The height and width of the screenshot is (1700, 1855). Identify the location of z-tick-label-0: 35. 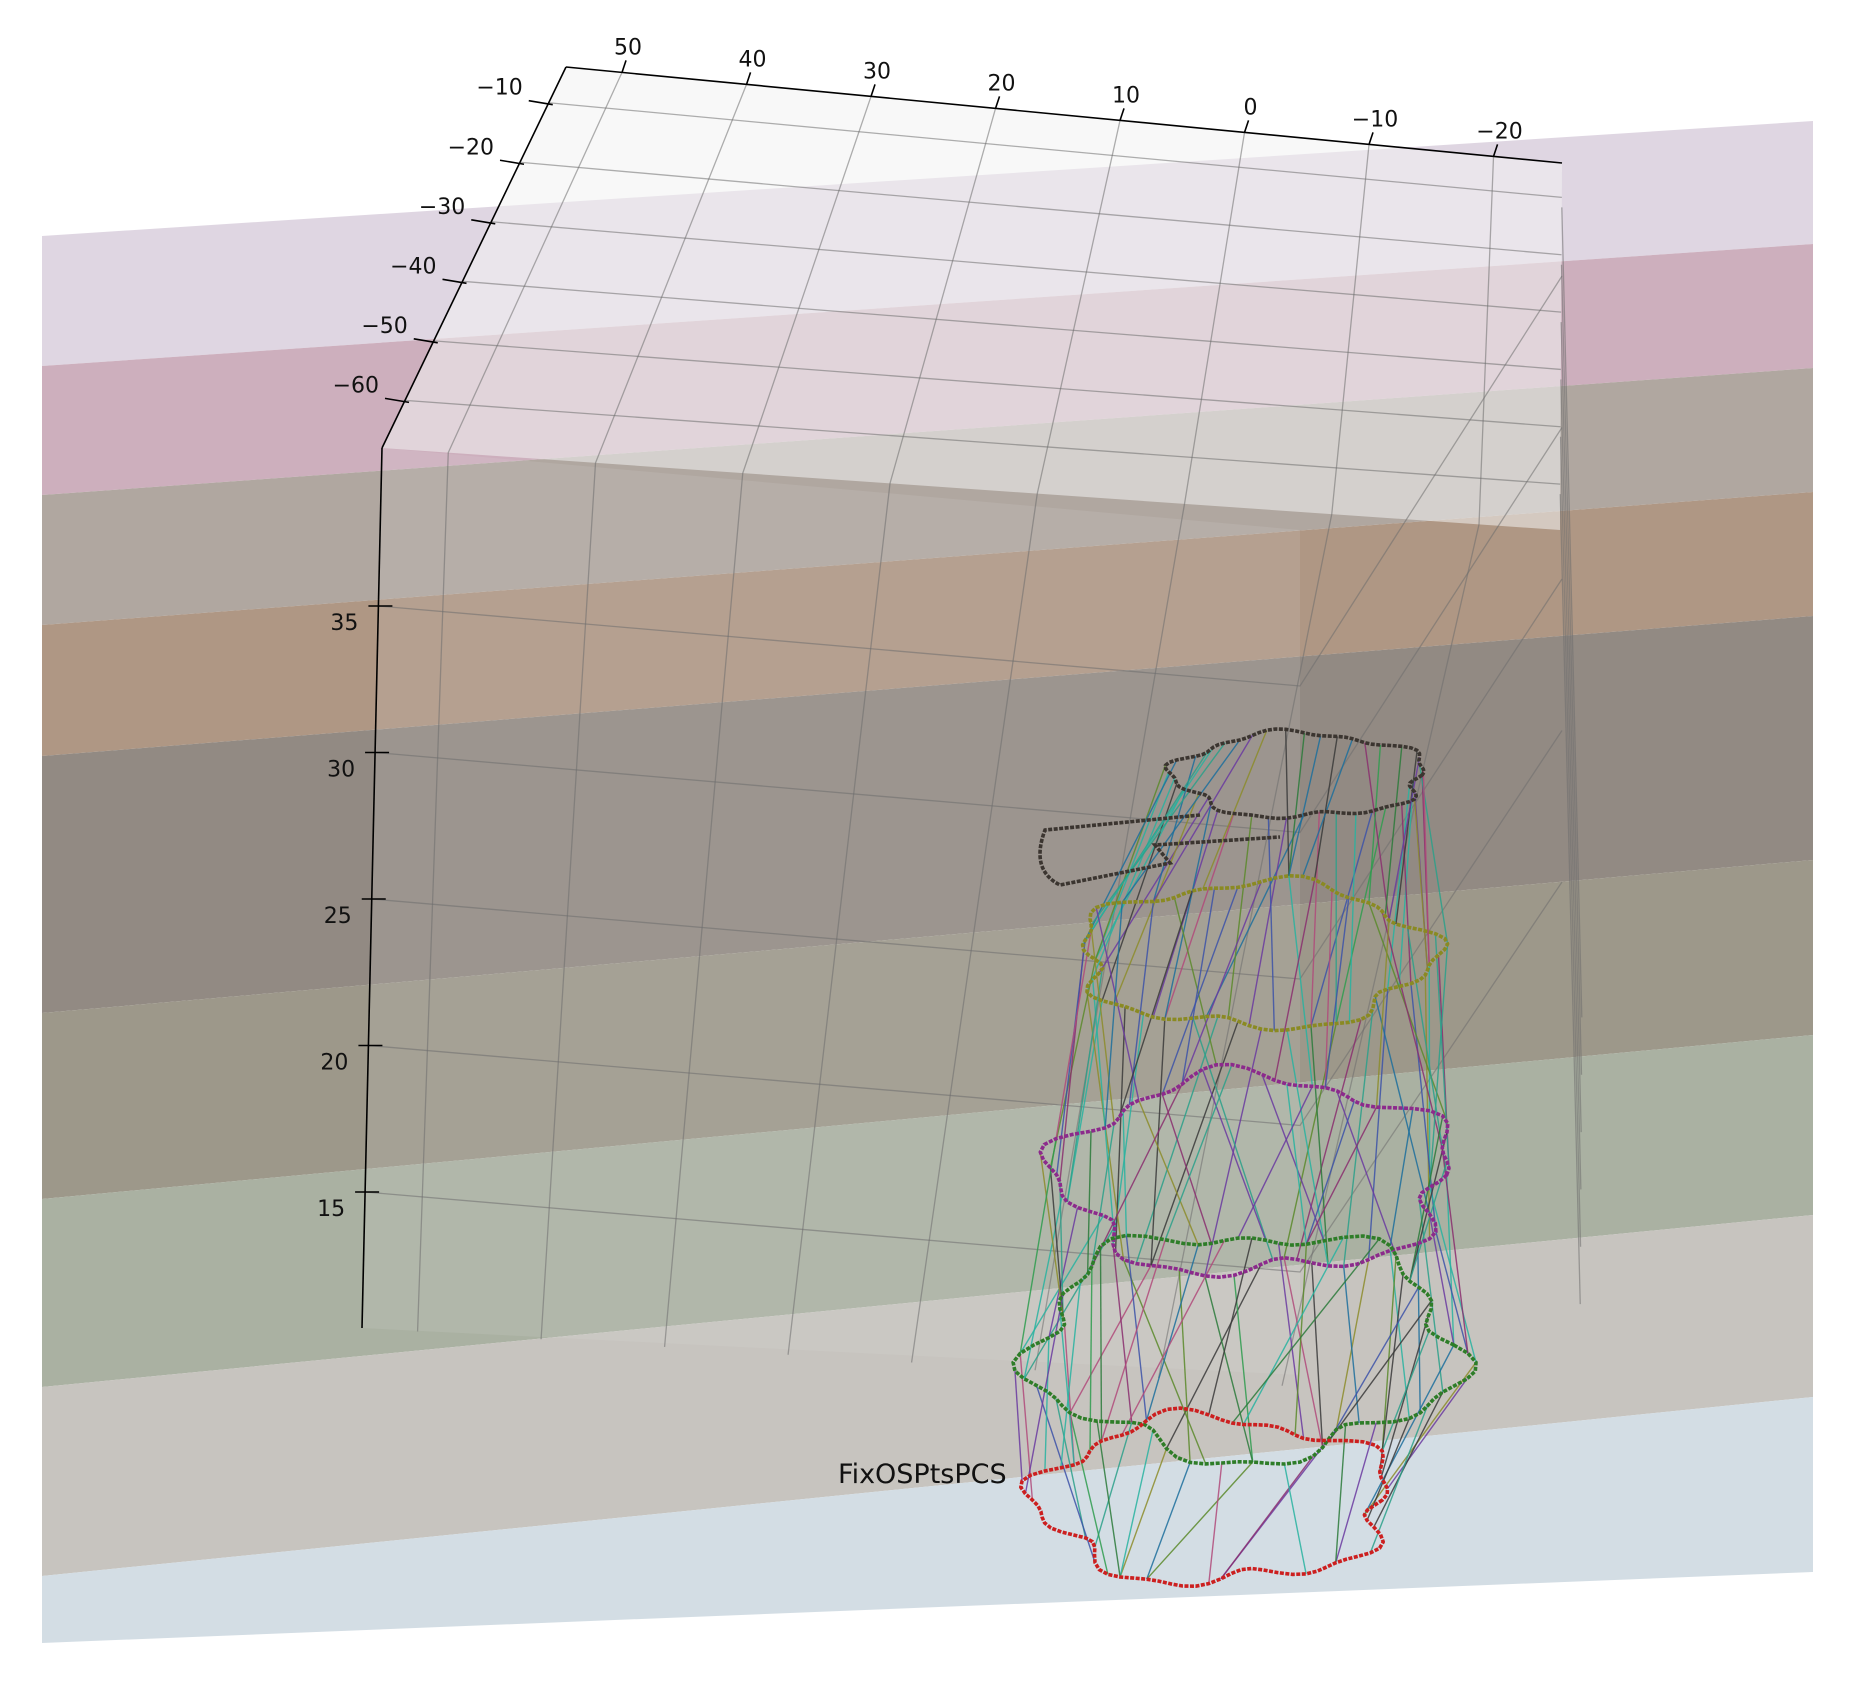
(344, 623).